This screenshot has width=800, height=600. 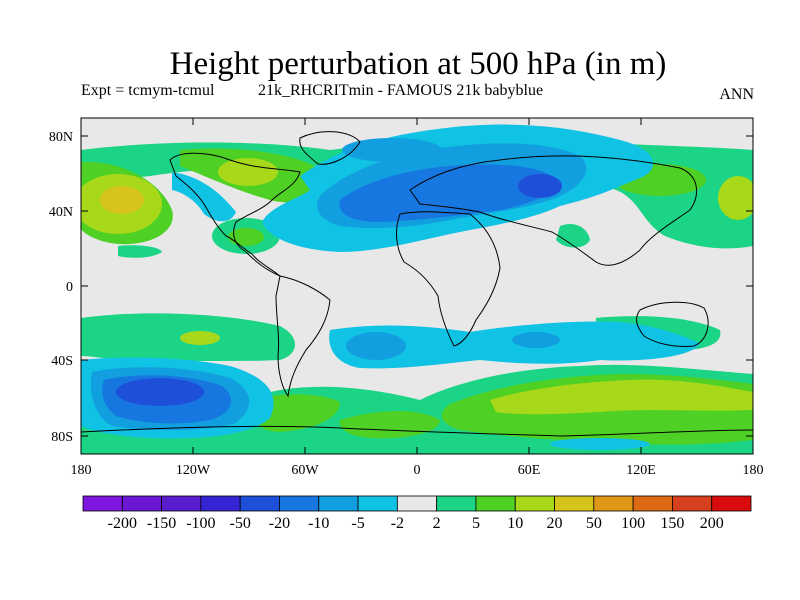 What do you see at coordinates (672, 523) in the screenshot?
I see `colorbar-label: 150` at bounding box center [672, 523].